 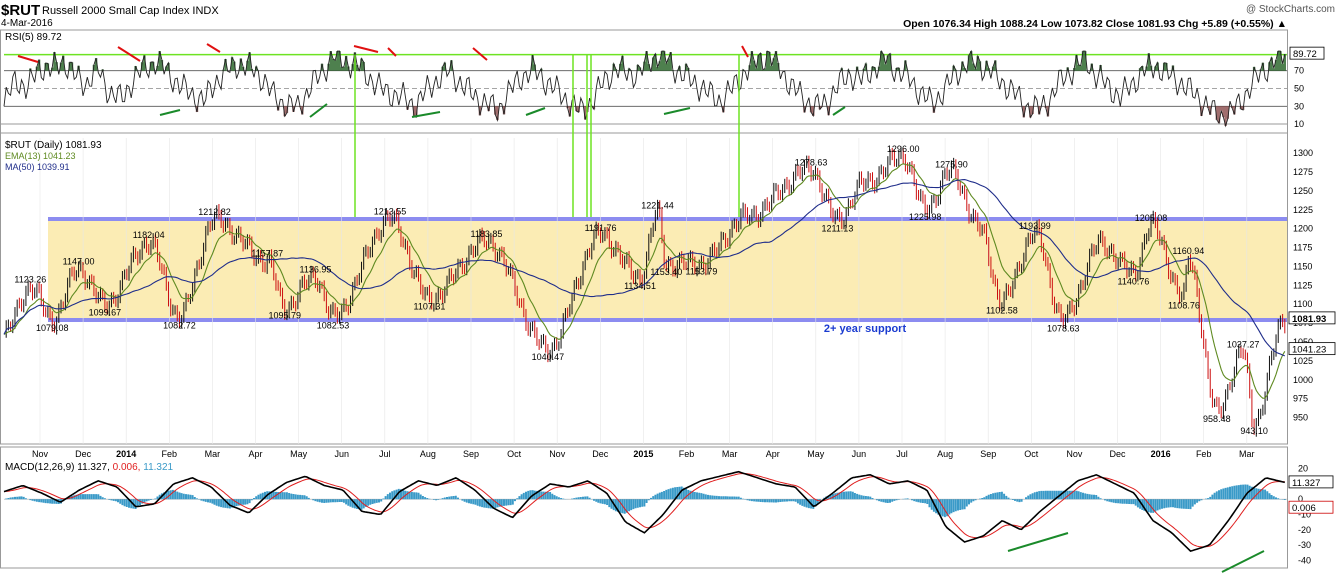 I want to click on pivot-label: 1182.04, so click(x=149, y=235).